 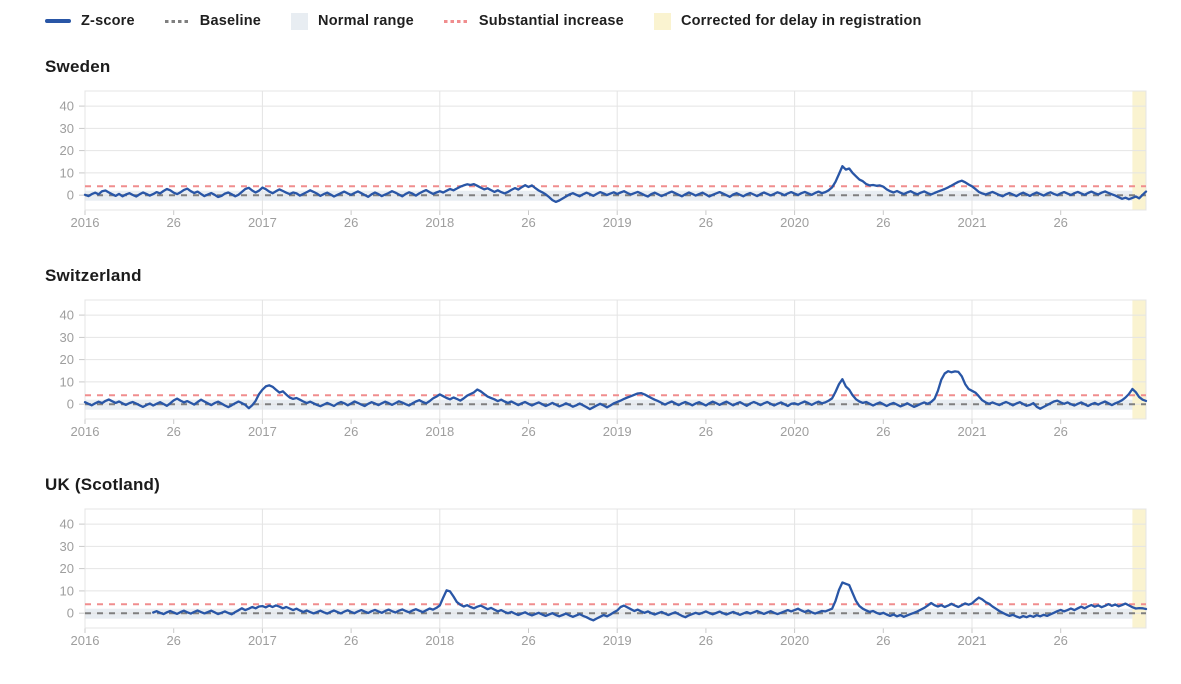 What do you see at coordinates (230, 21) in the screenshot?
I see `legend-label-baseline: Baseline` at bounding box center [230, 21].